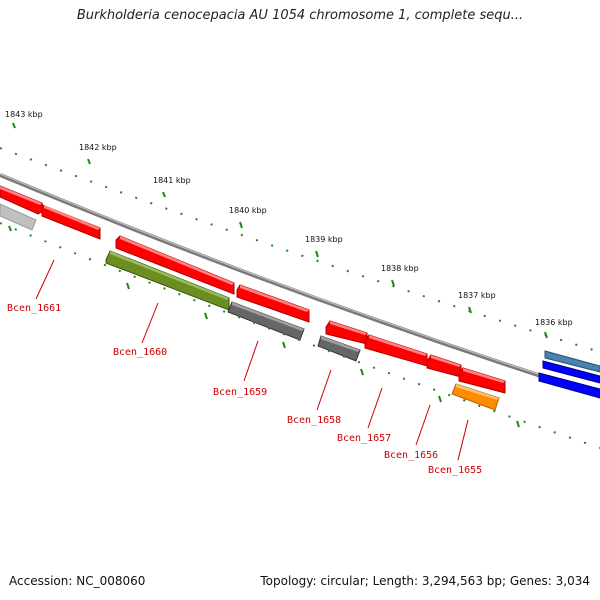 This screenshot has width=600, height=600. What do you see at coordinates (400, 268) in the screenshot?
I see `kbp-label-1838: 1838 kbp` at bounding box center [400, 268].